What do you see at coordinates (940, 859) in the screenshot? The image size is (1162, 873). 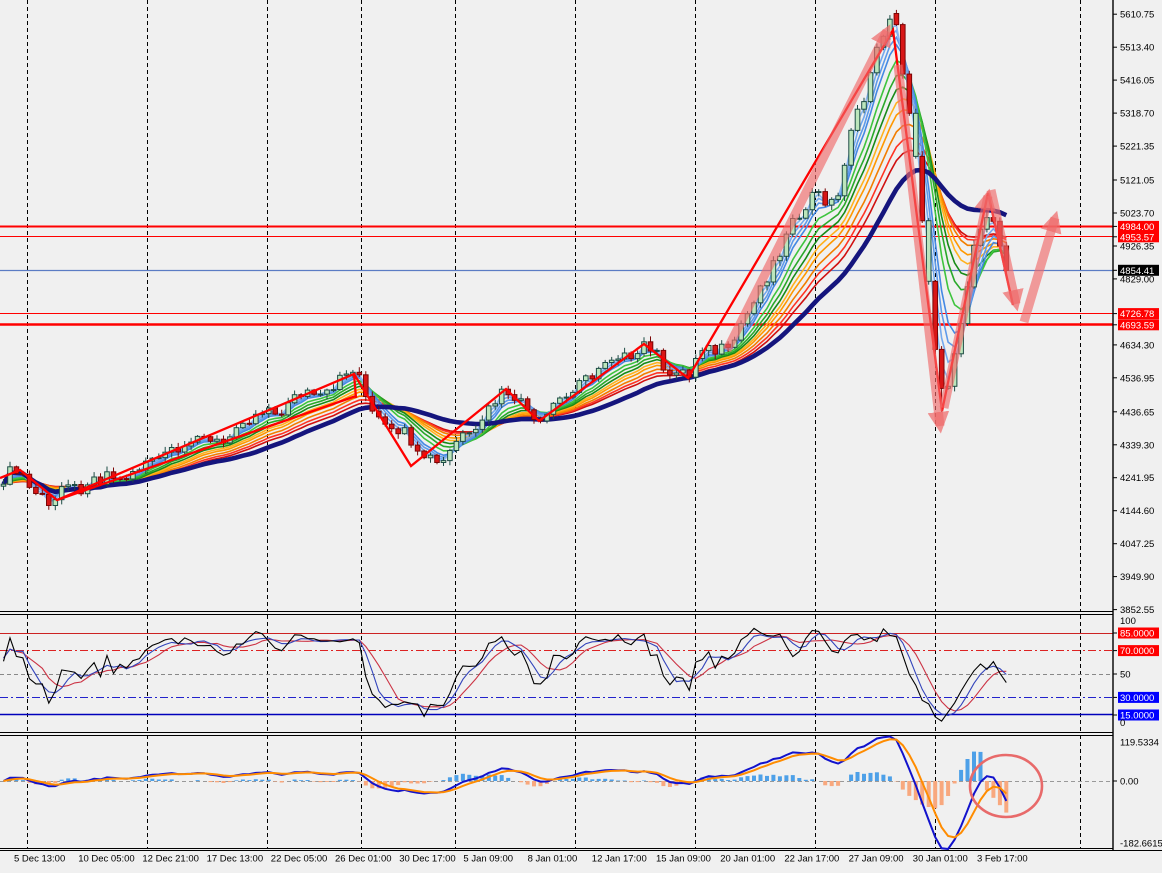 I see `svg-text: 30 Jan 01:00` at bounding box center [940, 859].